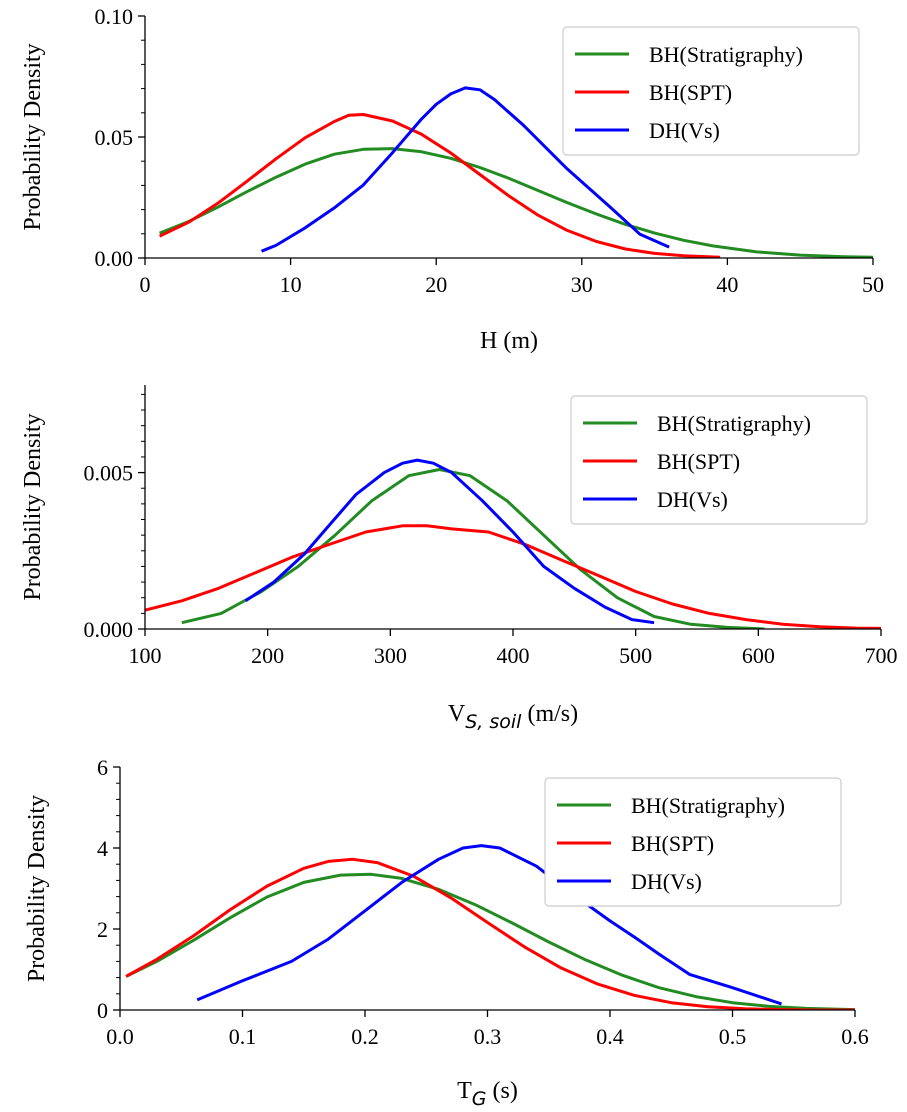 This screenshot has width=907, height=1112. What do you see at coordinates (727, 284) in the screenshot?
I see `x-tick-label: 40` at bounding box center [727, 284].